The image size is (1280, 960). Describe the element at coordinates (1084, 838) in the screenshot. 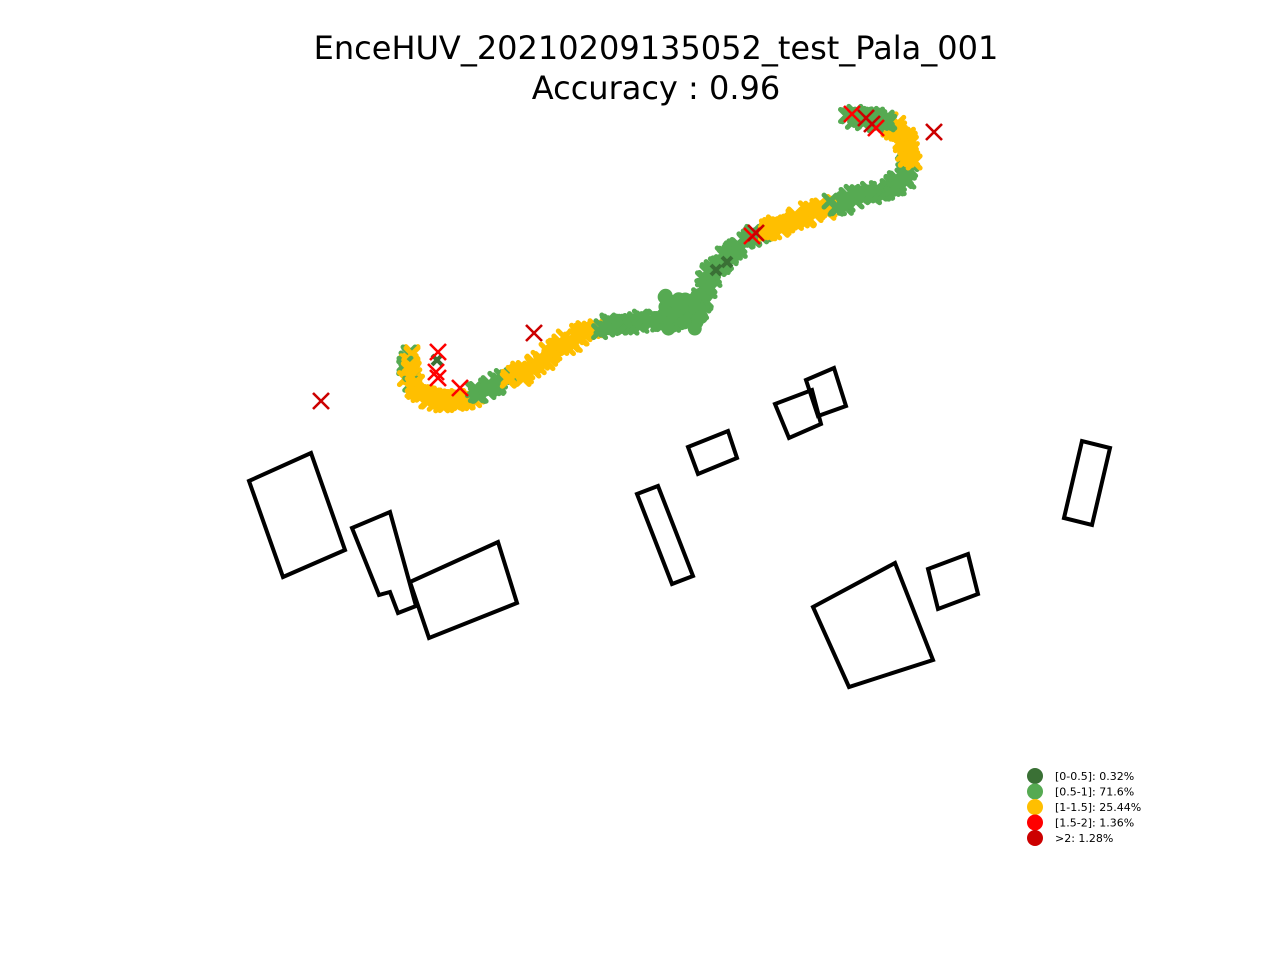

I see `legend-label: >2: 1.28%` at that location.